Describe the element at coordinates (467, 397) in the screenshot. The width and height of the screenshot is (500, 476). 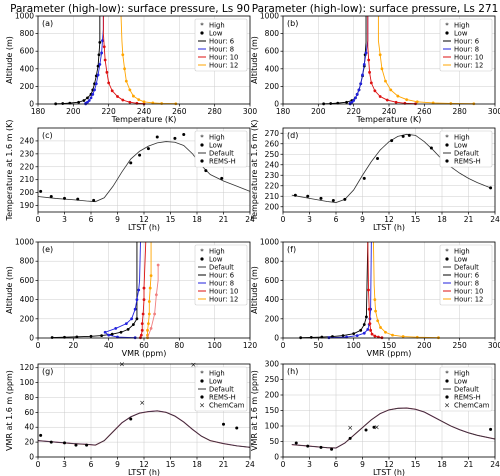
I see `legend-entry: REMS-H` at that location.